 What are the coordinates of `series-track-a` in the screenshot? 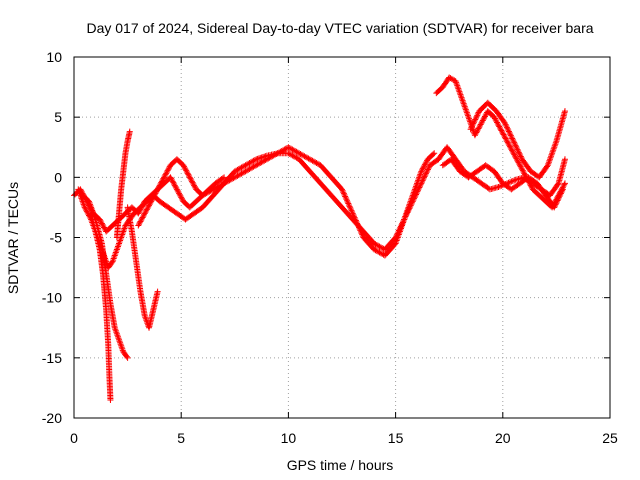 It's located at (254, 201).